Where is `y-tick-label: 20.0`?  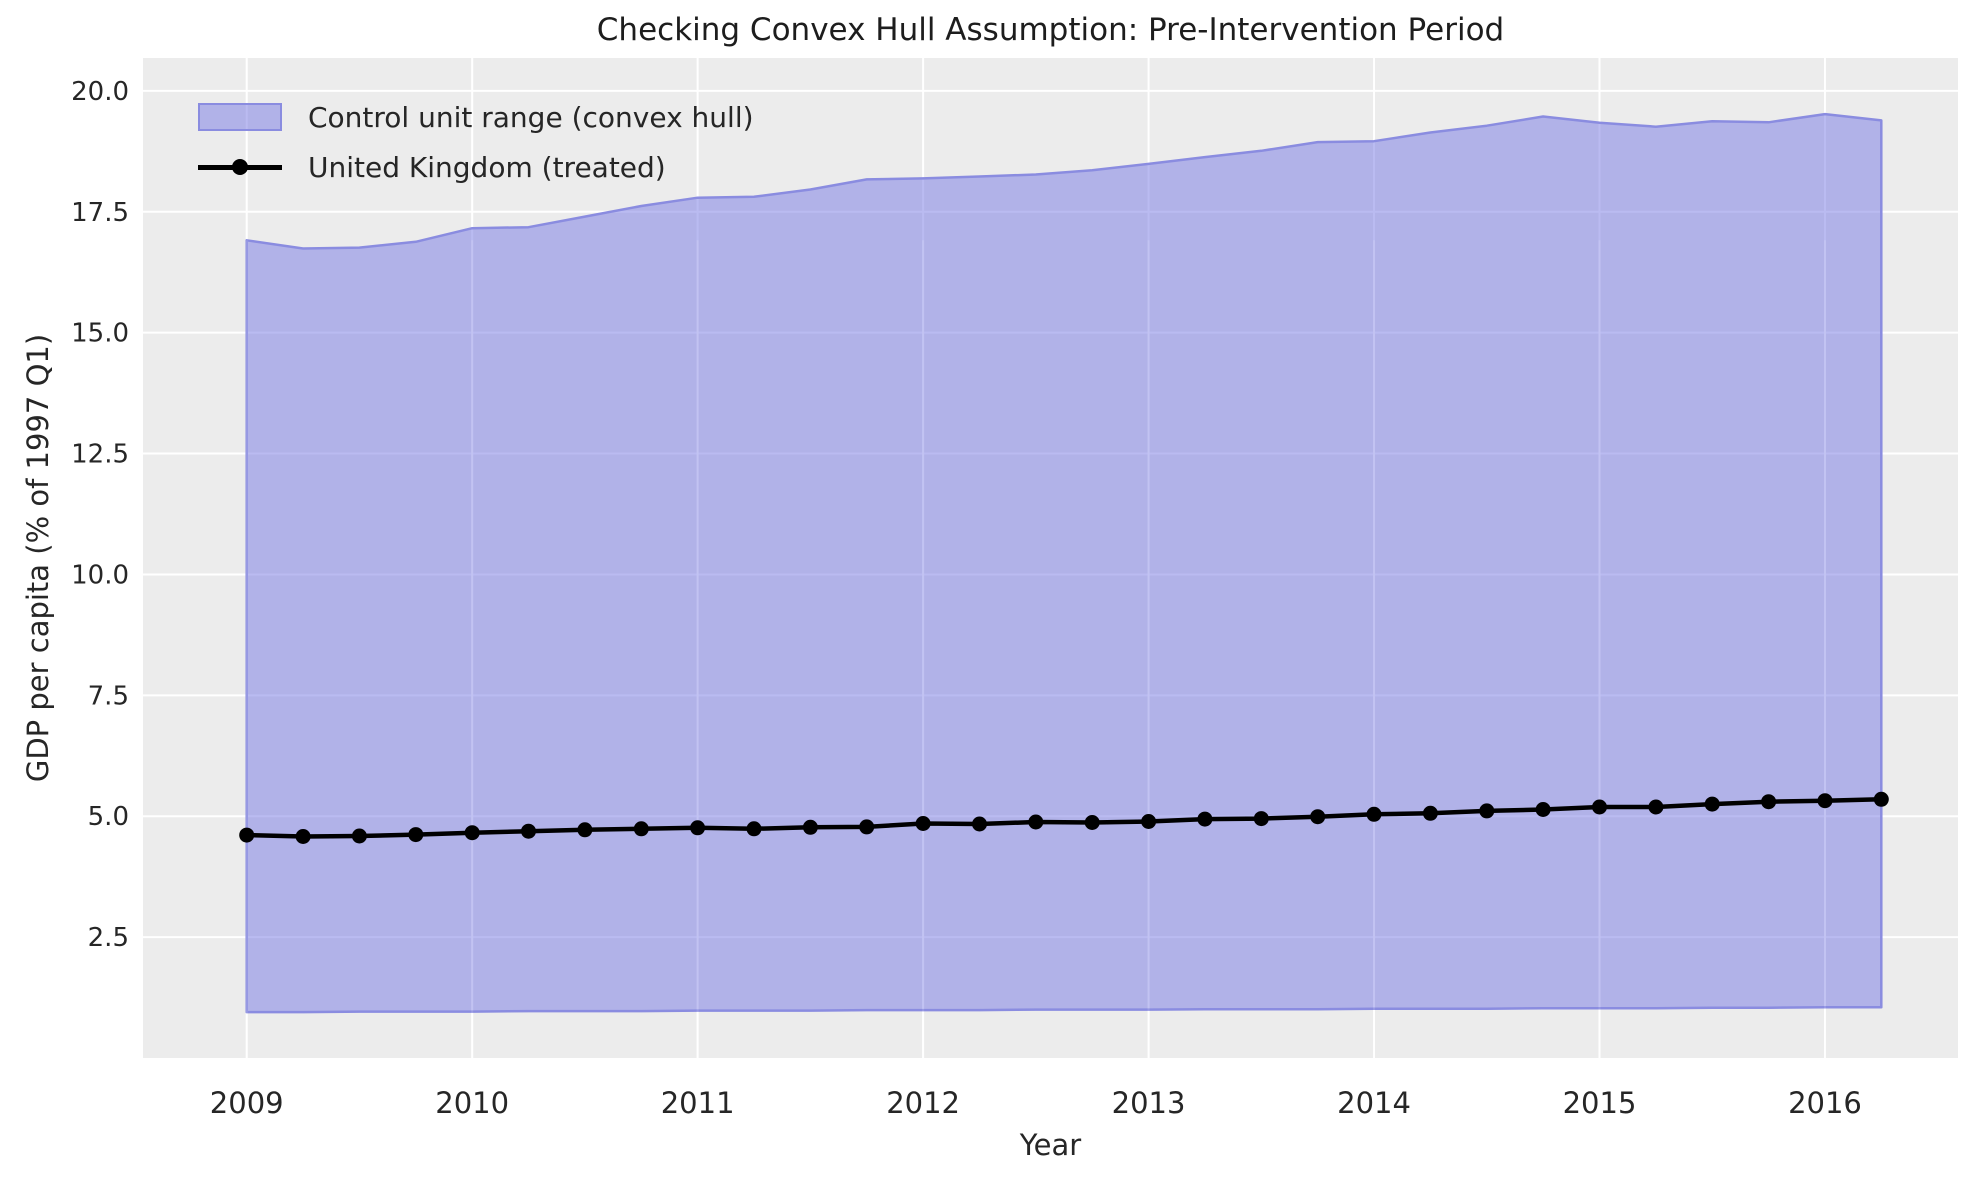 y-tick-label: 20.0 is located at coordinates (100, 92).